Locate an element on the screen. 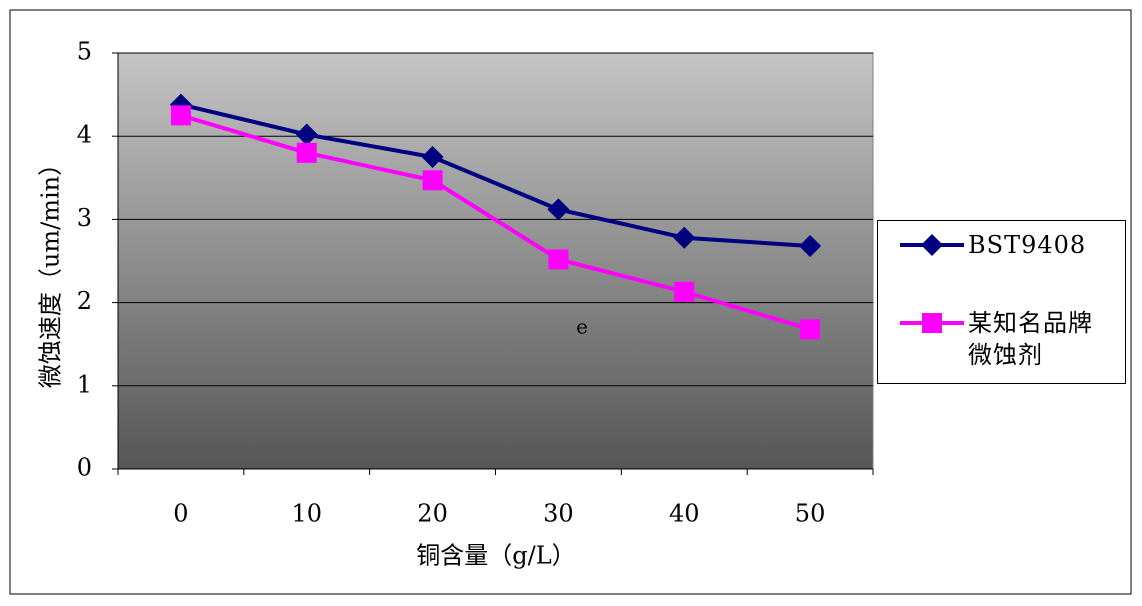  x-tick-label: 50 is located at coordinates (810, 514).